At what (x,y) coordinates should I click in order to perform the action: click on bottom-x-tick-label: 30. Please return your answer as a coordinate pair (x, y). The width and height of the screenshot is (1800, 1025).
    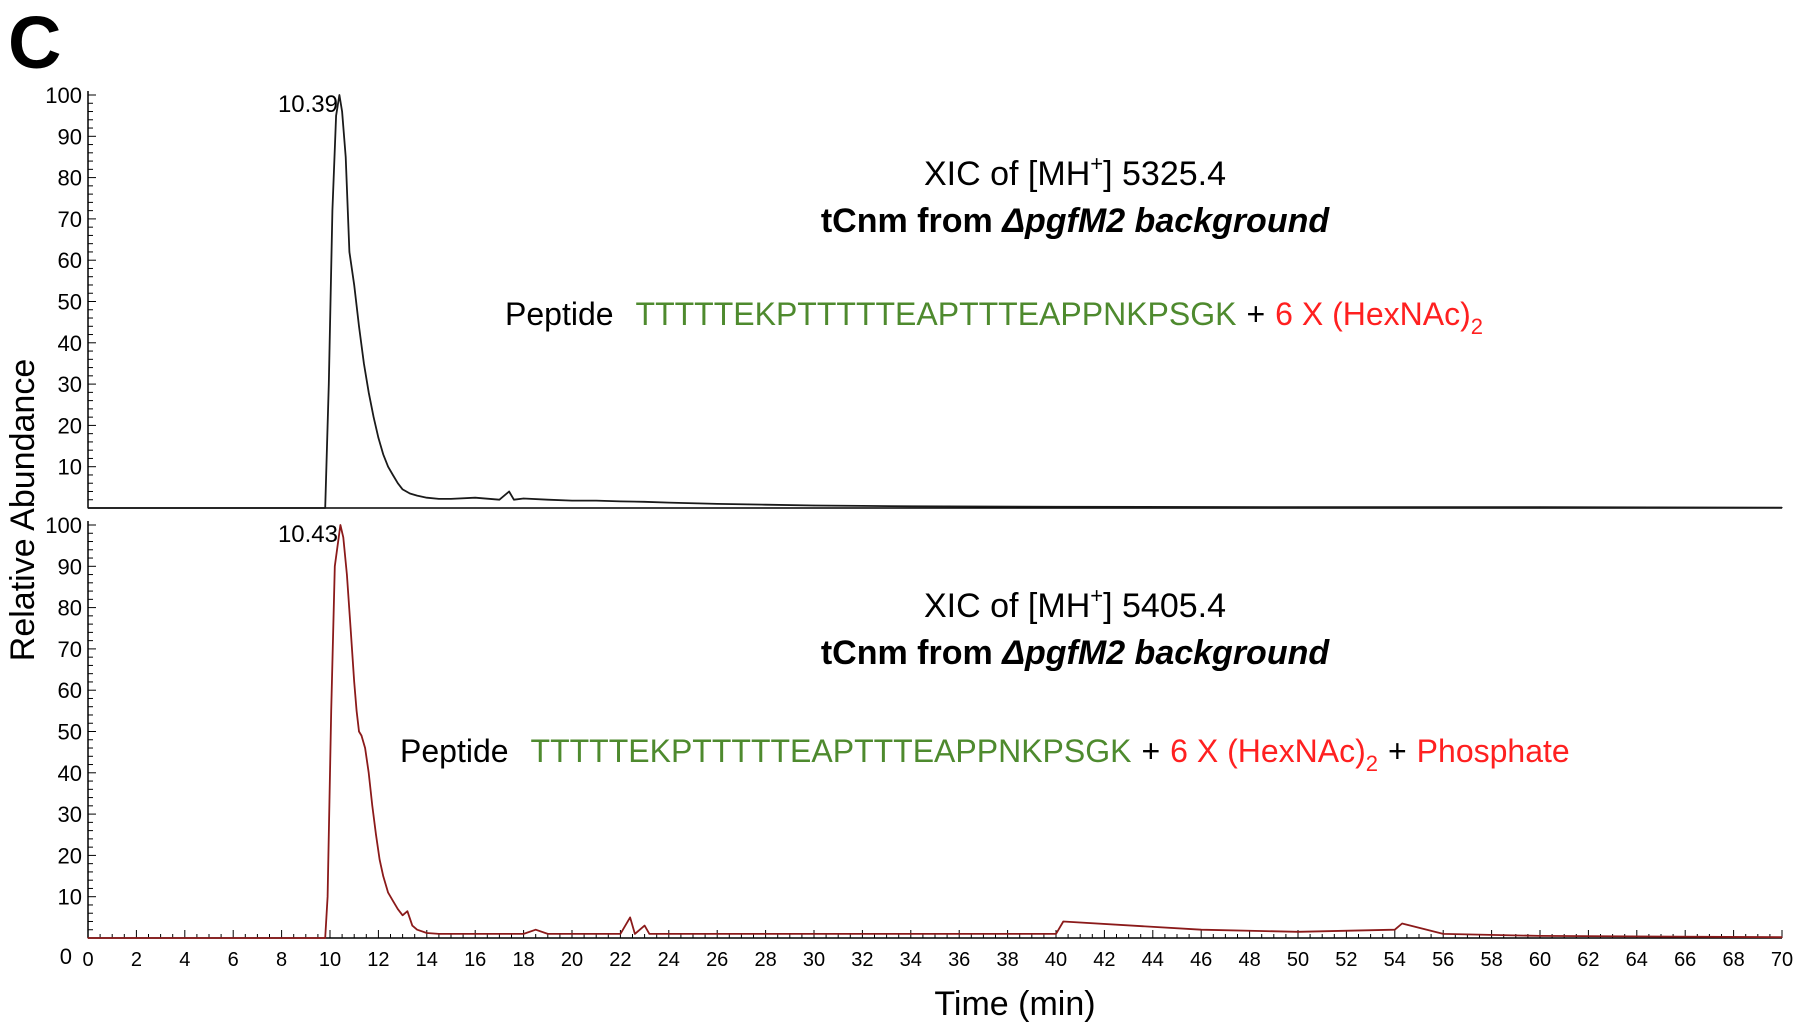
    Looking at the image, I should click on (814, 960).